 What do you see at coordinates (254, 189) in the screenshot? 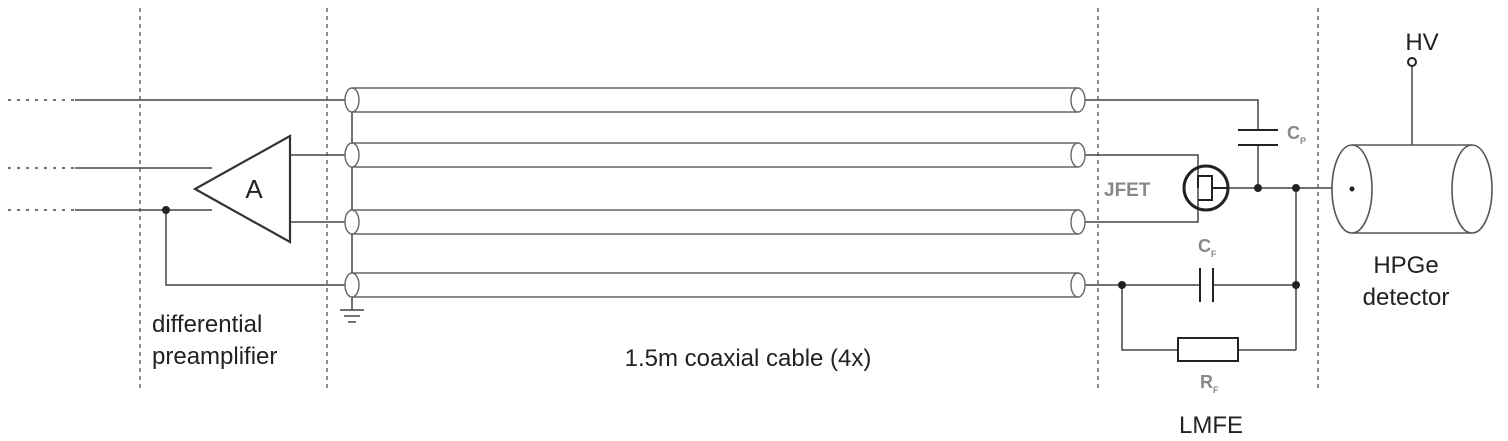
I see `amplifier-label: A` at bounding box center [254, 189].